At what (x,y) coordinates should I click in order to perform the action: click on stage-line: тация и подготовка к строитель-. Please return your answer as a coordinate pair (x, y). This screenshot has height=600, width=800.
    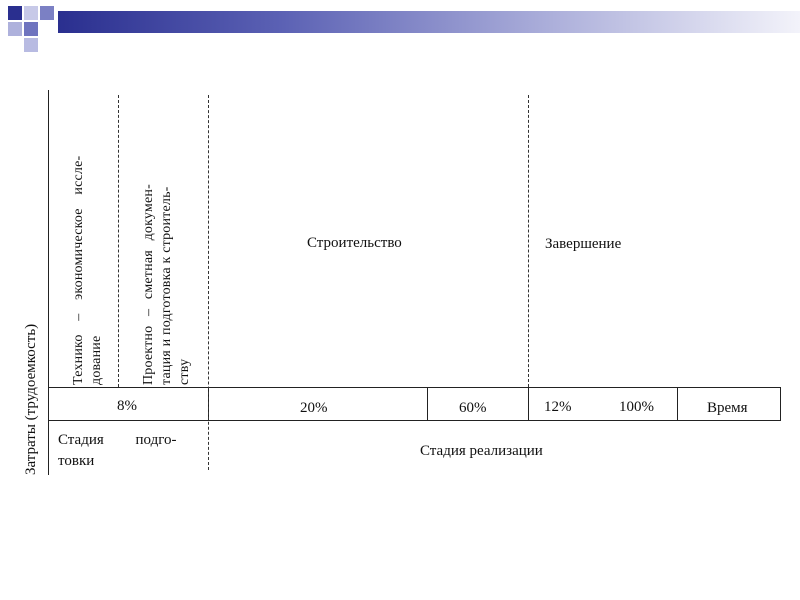
    Looking at the image, I should click on (166, 285).